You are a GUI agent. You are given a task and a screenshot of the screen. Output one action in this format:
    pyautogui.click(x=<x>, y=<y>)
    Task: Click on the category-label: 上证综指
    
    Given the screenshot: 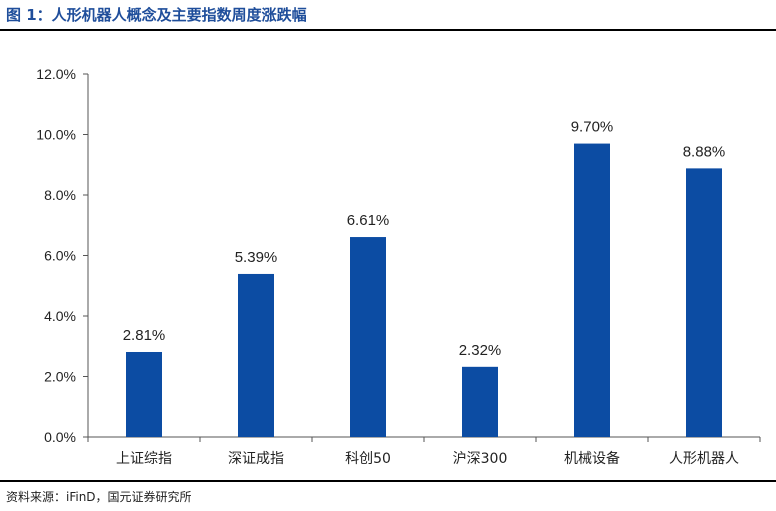 What is the action you would take?
    pyautogui.click(x=144, y=459)
    